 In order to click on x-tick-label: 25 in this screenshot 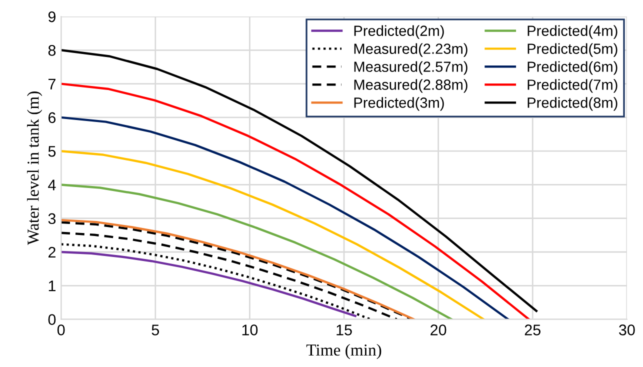, I will do `click(532, 330)`.